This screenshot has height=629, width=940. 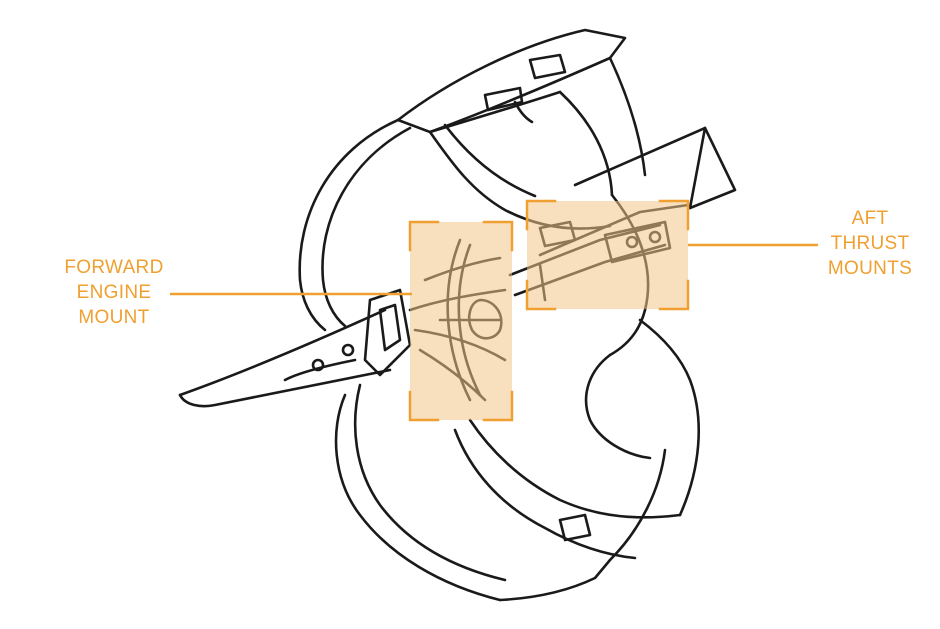 What do you see at coordinates (547, 66) in the screenshot?
I see `upper-latch-block` at bounding box center [547, 66].